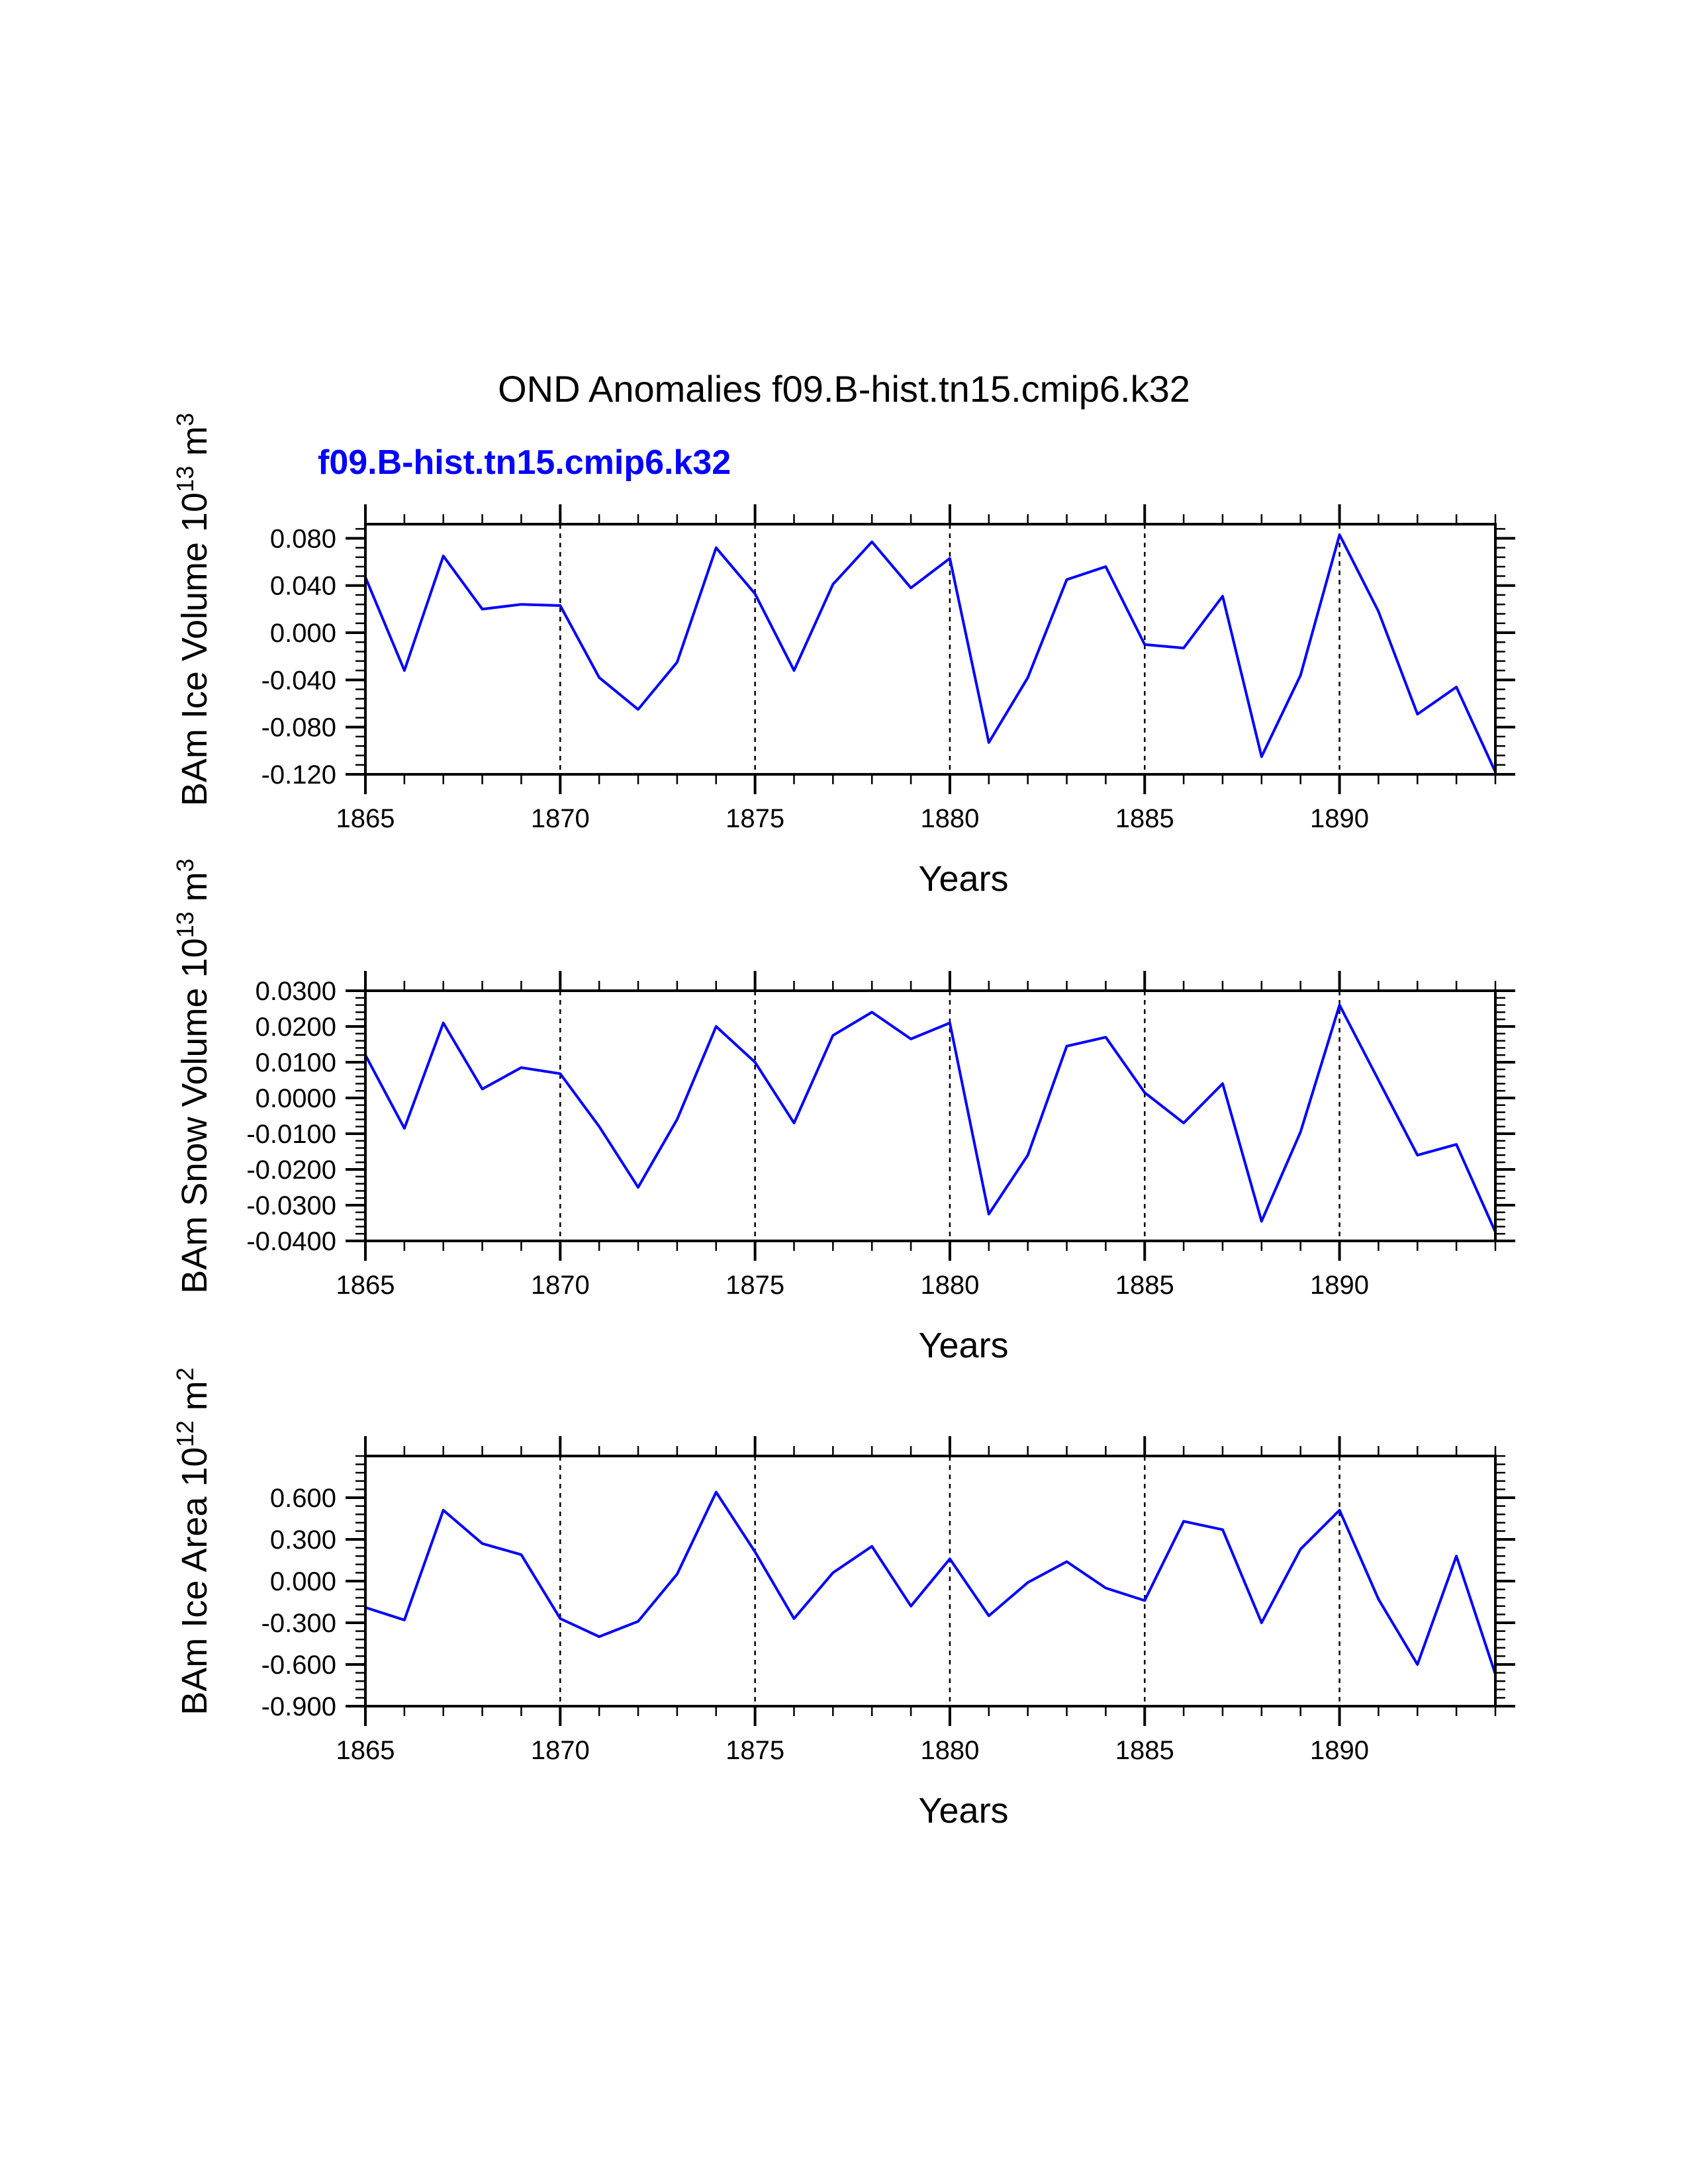 The height and width of the screenshot is (2184, 1688). Describe the element at coordinates (291, 1134) in the screenshot. I see `y-tick-label: -0.0100` at that location.